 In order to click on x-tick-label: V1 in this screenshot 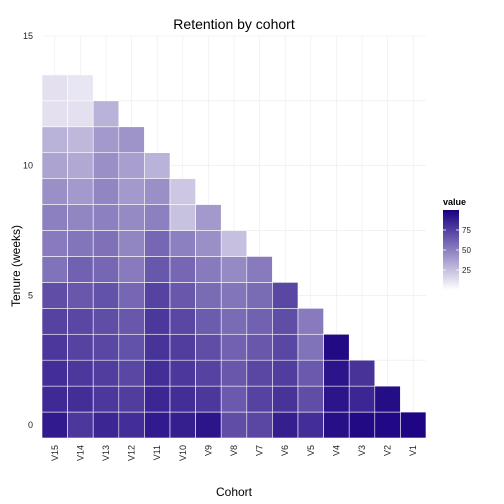, I will do `click(413, 450)`.